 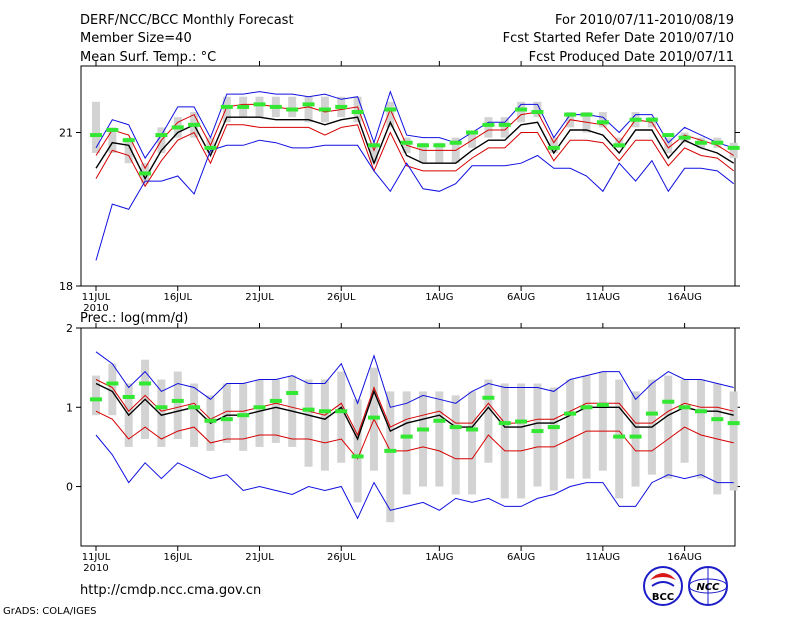 I want to click on y-tick-label: 2, so click(x=69, y=328).